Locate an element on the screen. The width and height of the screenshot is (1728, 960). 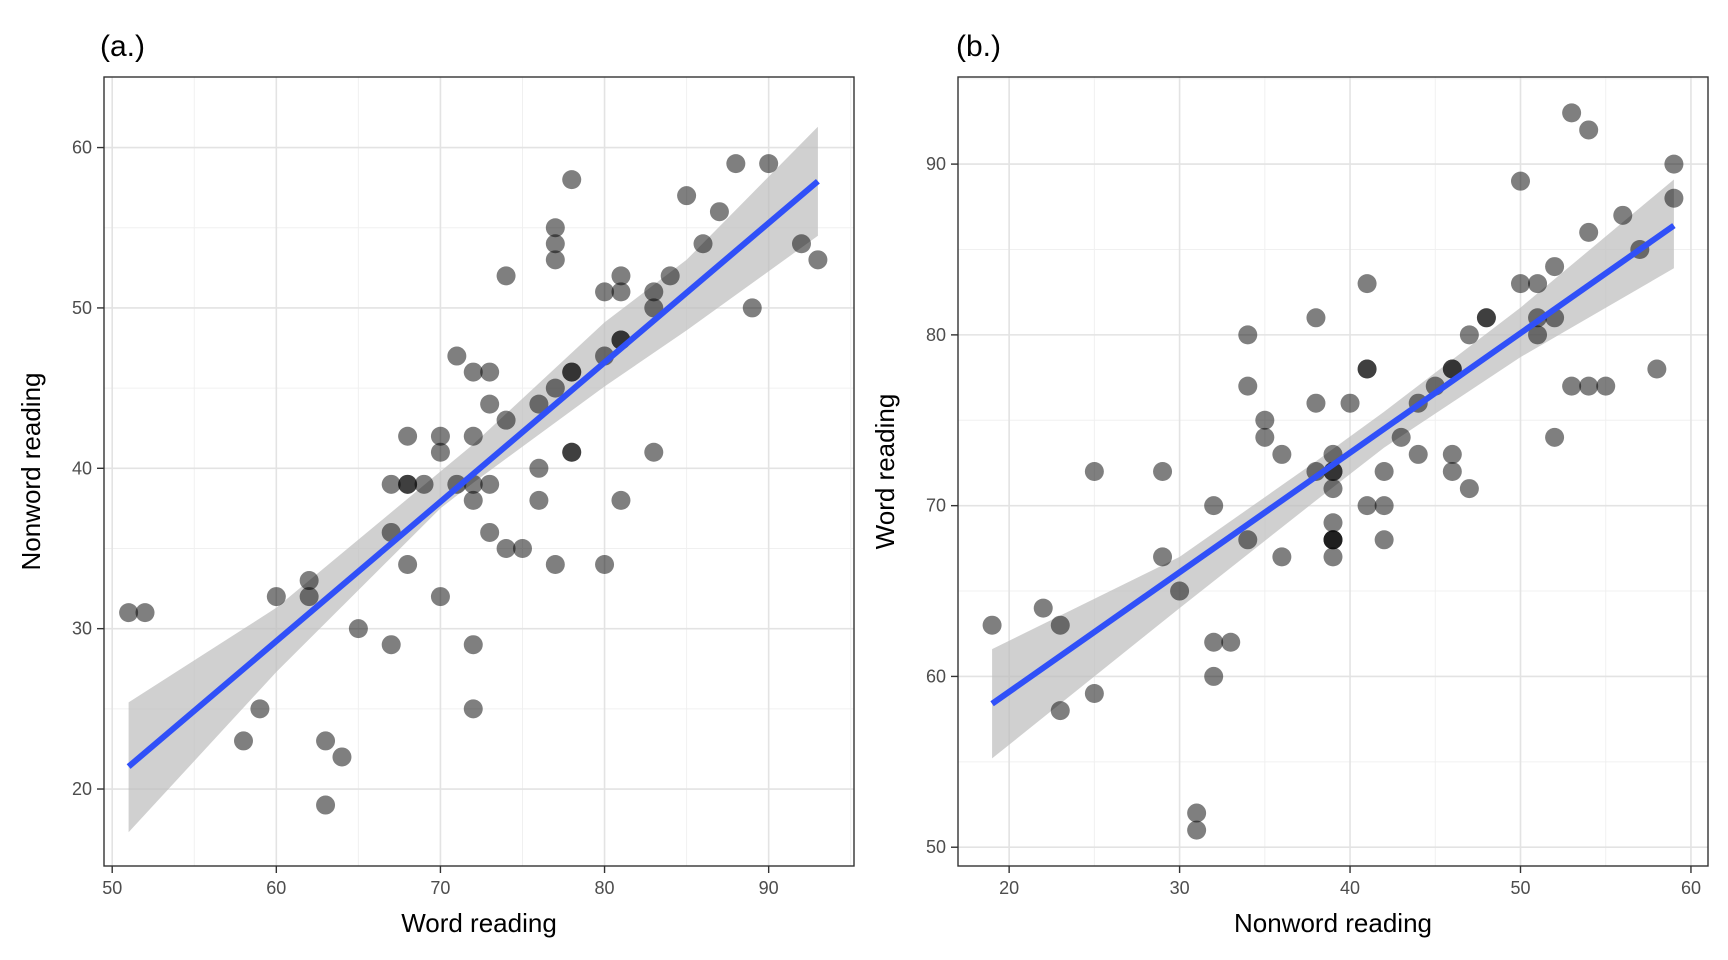
x-tick-label: 30 is located at coordinates (1180, 888).